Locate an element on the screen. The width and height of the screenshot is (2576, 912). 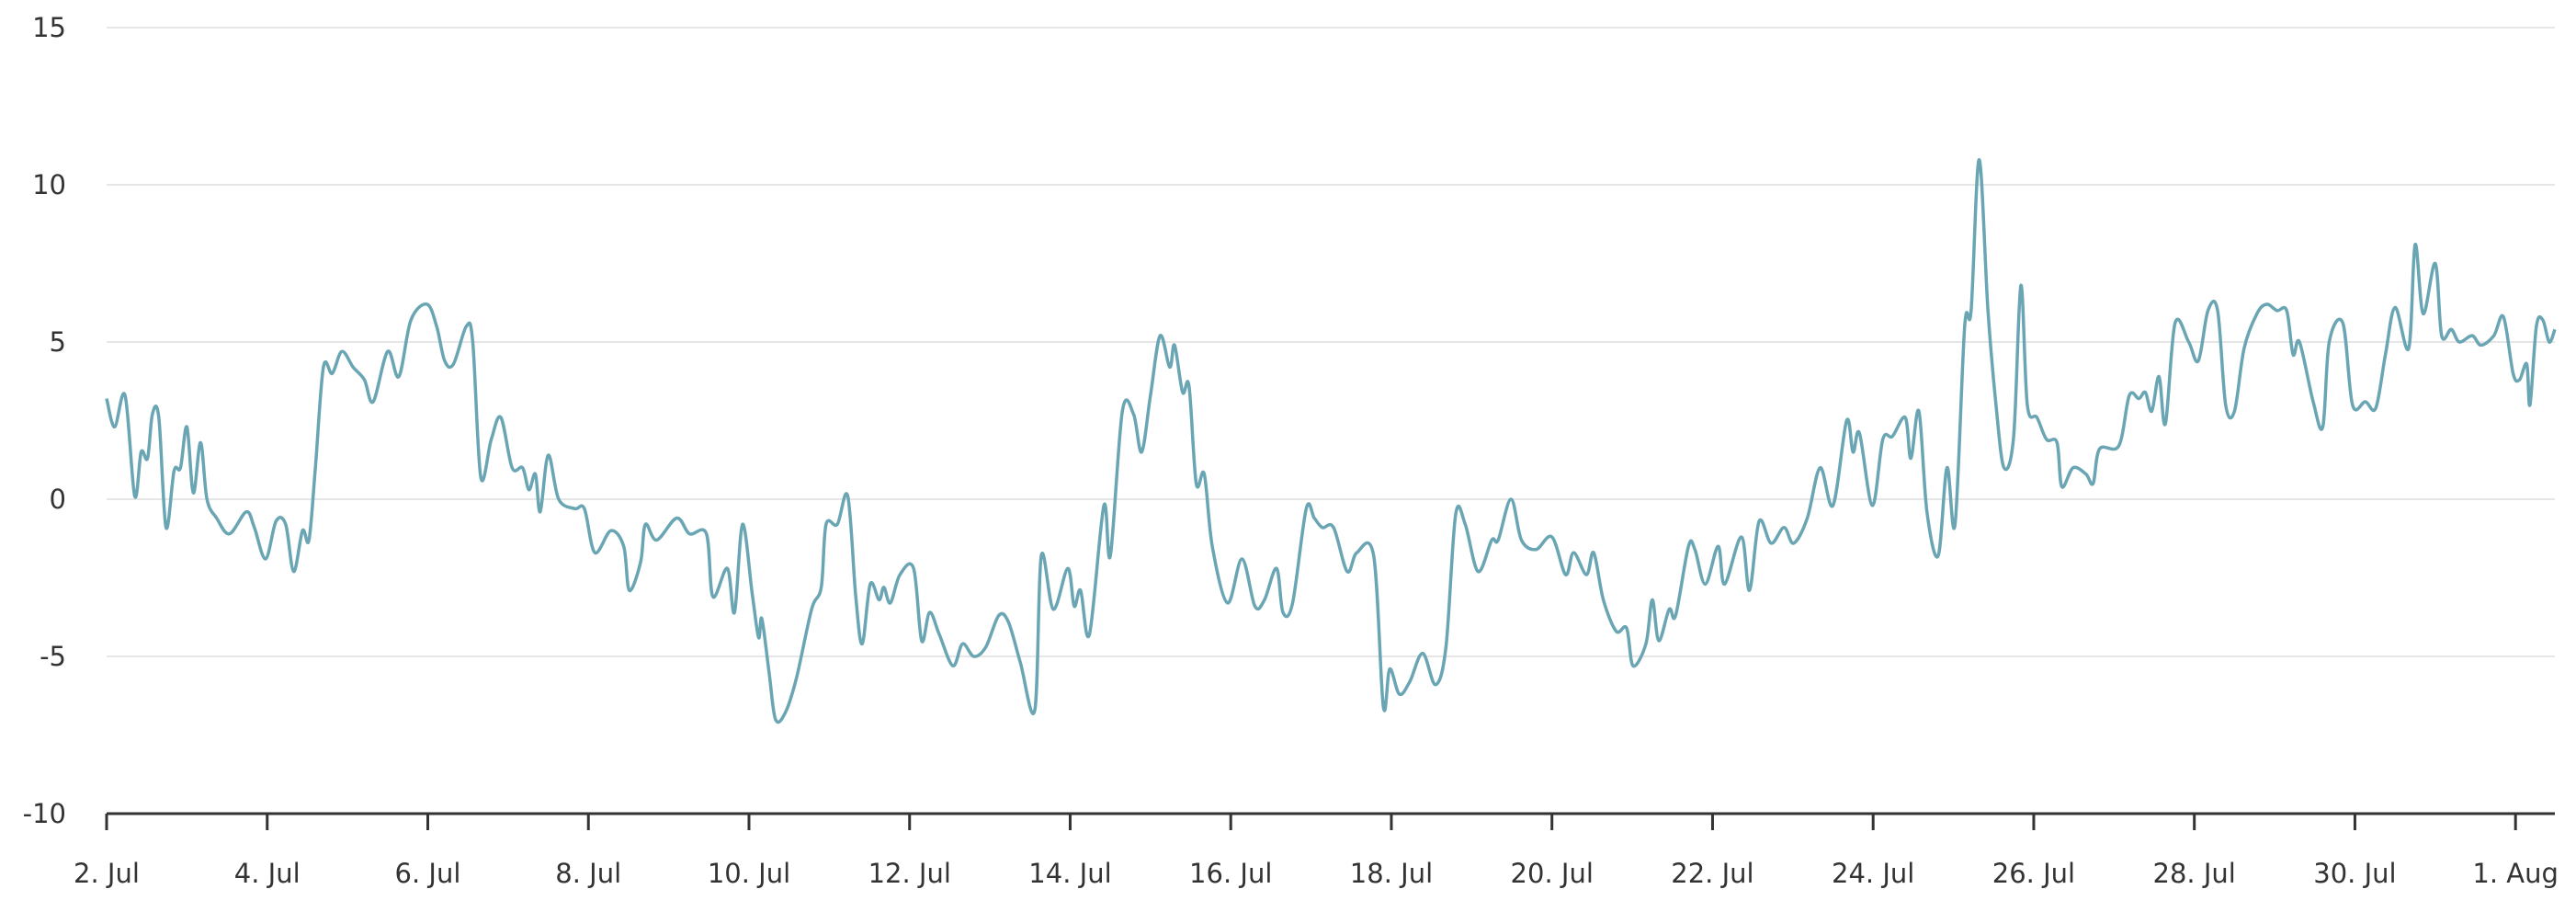
x-tick-label: 22. Jul is located at coordinates (1712, 873).